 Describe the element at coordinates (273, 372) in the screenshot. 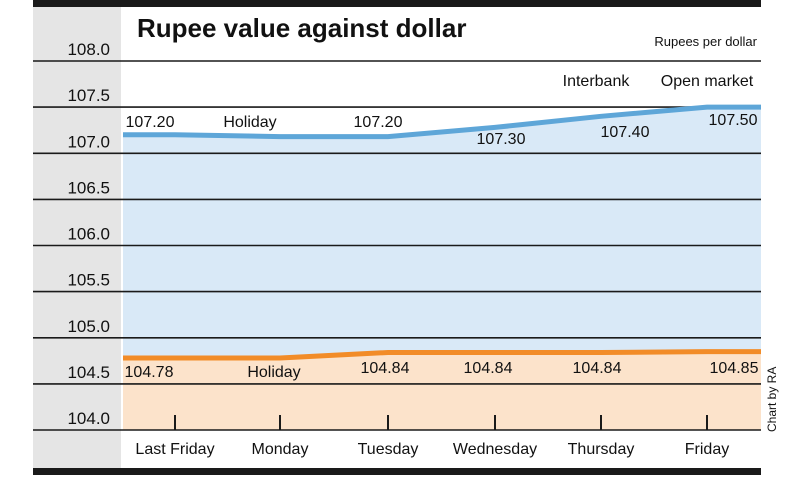

I see `interbank-holiday-label: Holiday` at that location.